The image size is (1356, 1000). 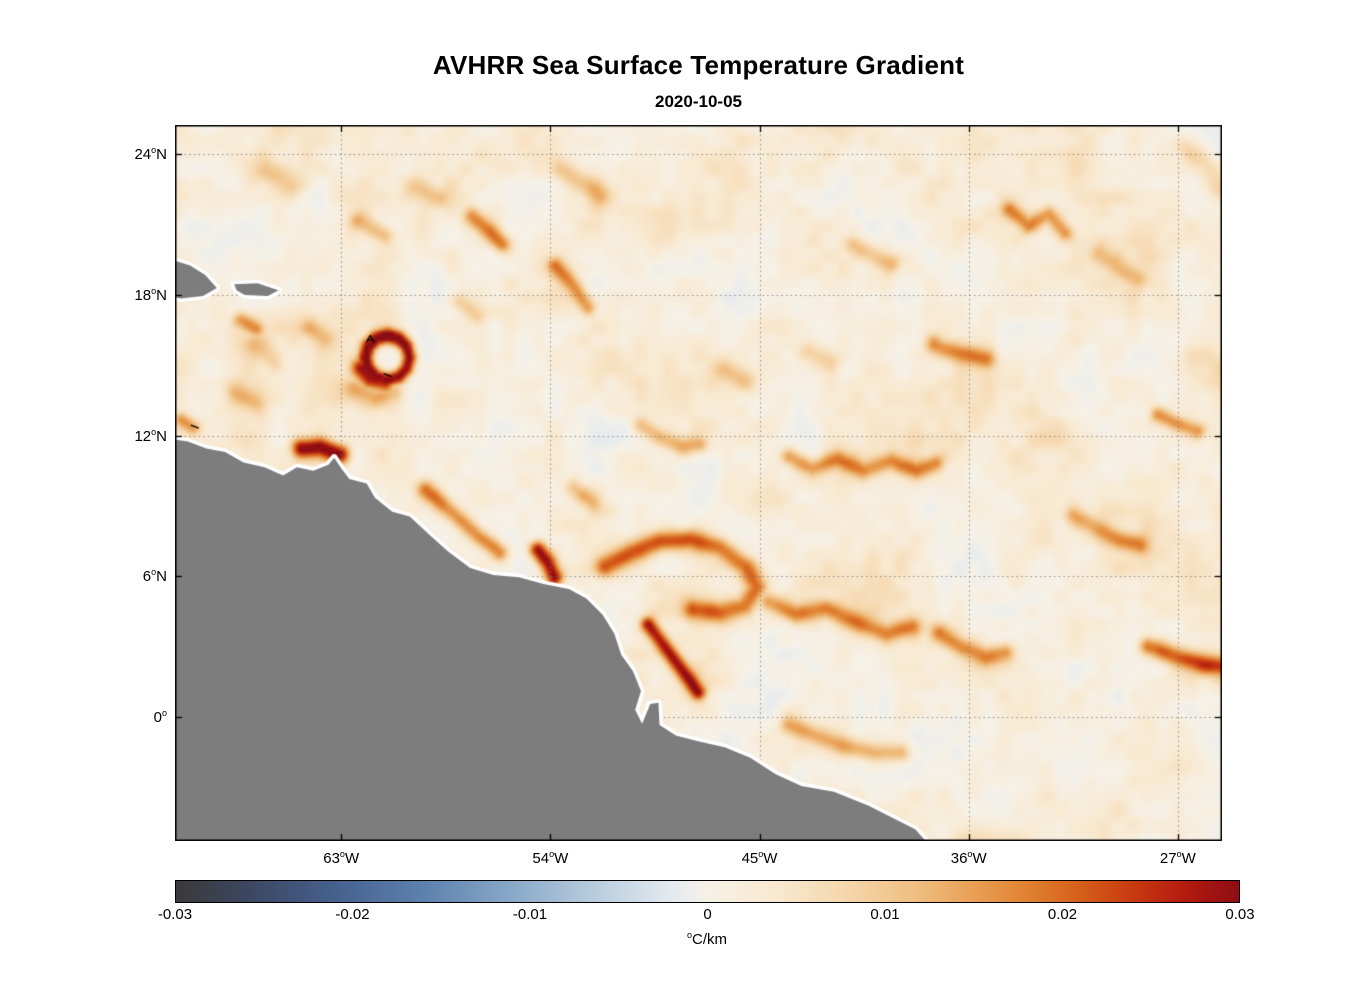 I want to click on y-tick-label: 6oN, so click(x=154, y=576).